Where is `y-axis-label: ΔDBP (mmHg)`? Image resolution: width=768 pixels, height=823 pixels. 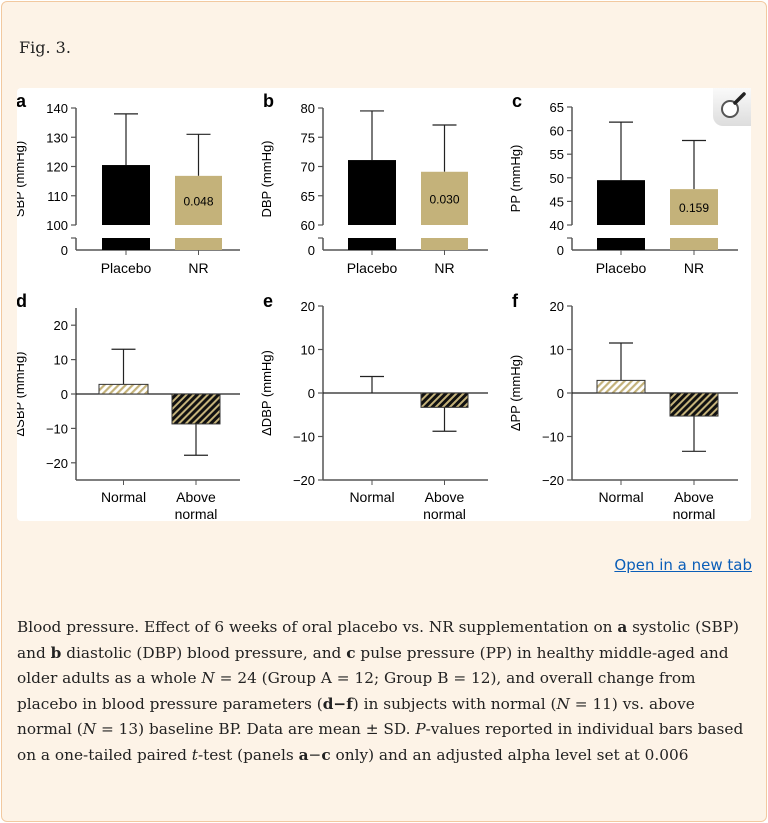
y-axis-label: ΔDBP (mmHg) is located at coordinates (266, 393).